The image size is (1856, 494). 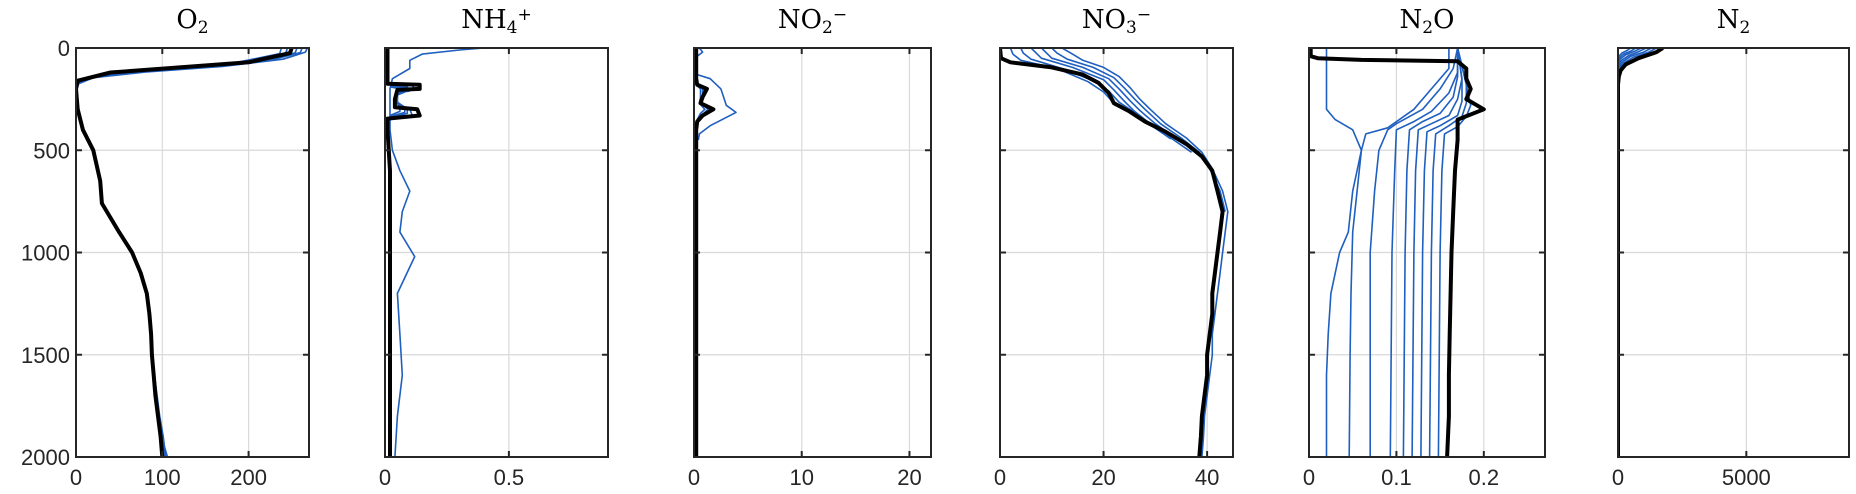 What do you see at coordinates (51, 150) in the screenshot?
I see `y-tick-label: 500` at bounding box center [51, 150].